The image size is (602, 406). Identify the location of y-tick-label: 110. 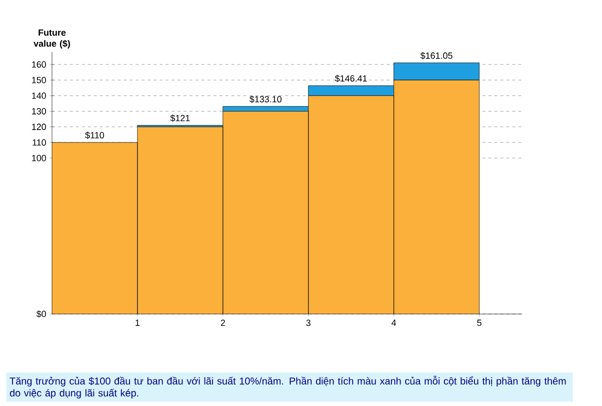
(39, 142).